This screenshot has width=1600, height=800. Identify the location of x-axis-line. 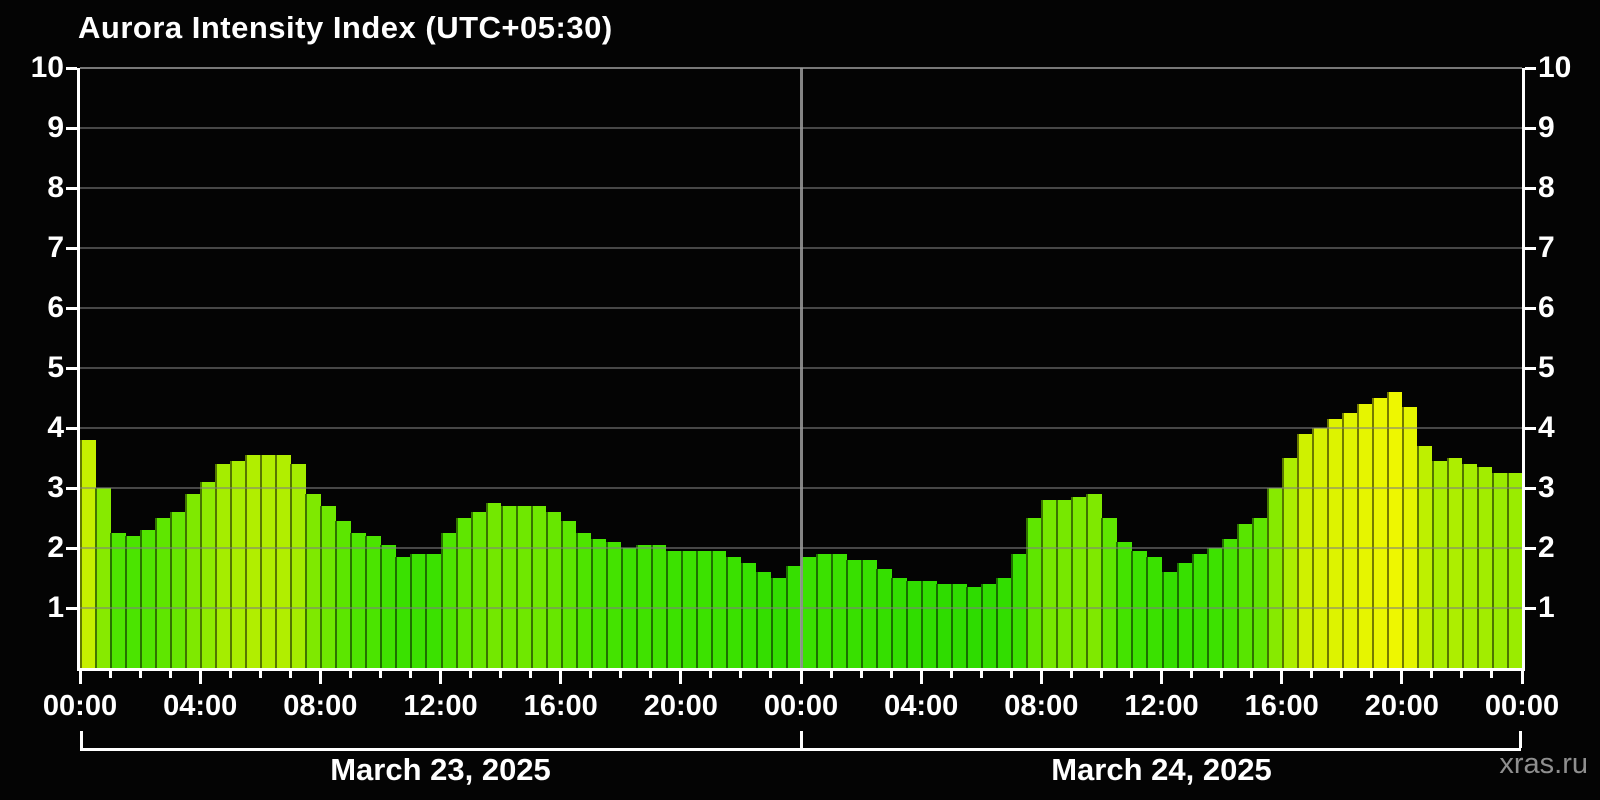
(801, 669).